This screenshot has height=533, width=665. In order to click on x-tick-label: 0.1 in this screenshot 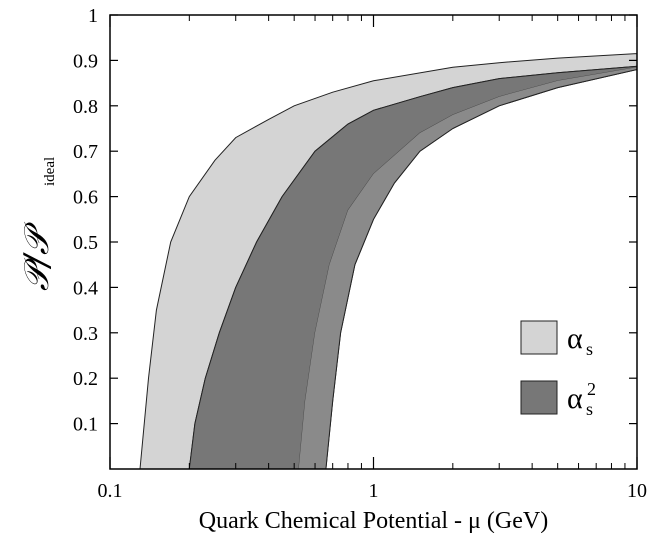, I will do `click(110, 491)`.